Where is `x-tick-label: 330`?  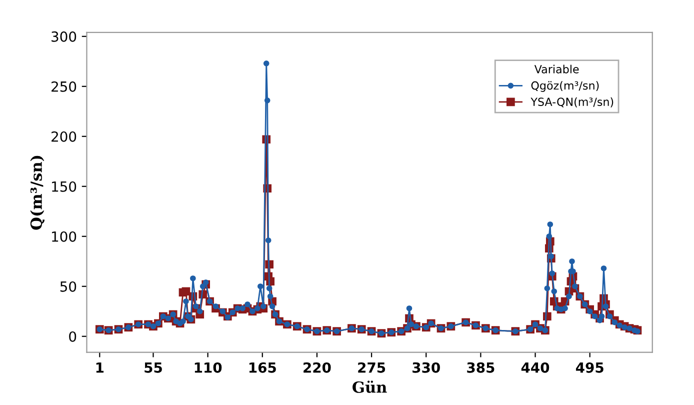
x-tick-label: 330 is located at coordinates (426, 367).